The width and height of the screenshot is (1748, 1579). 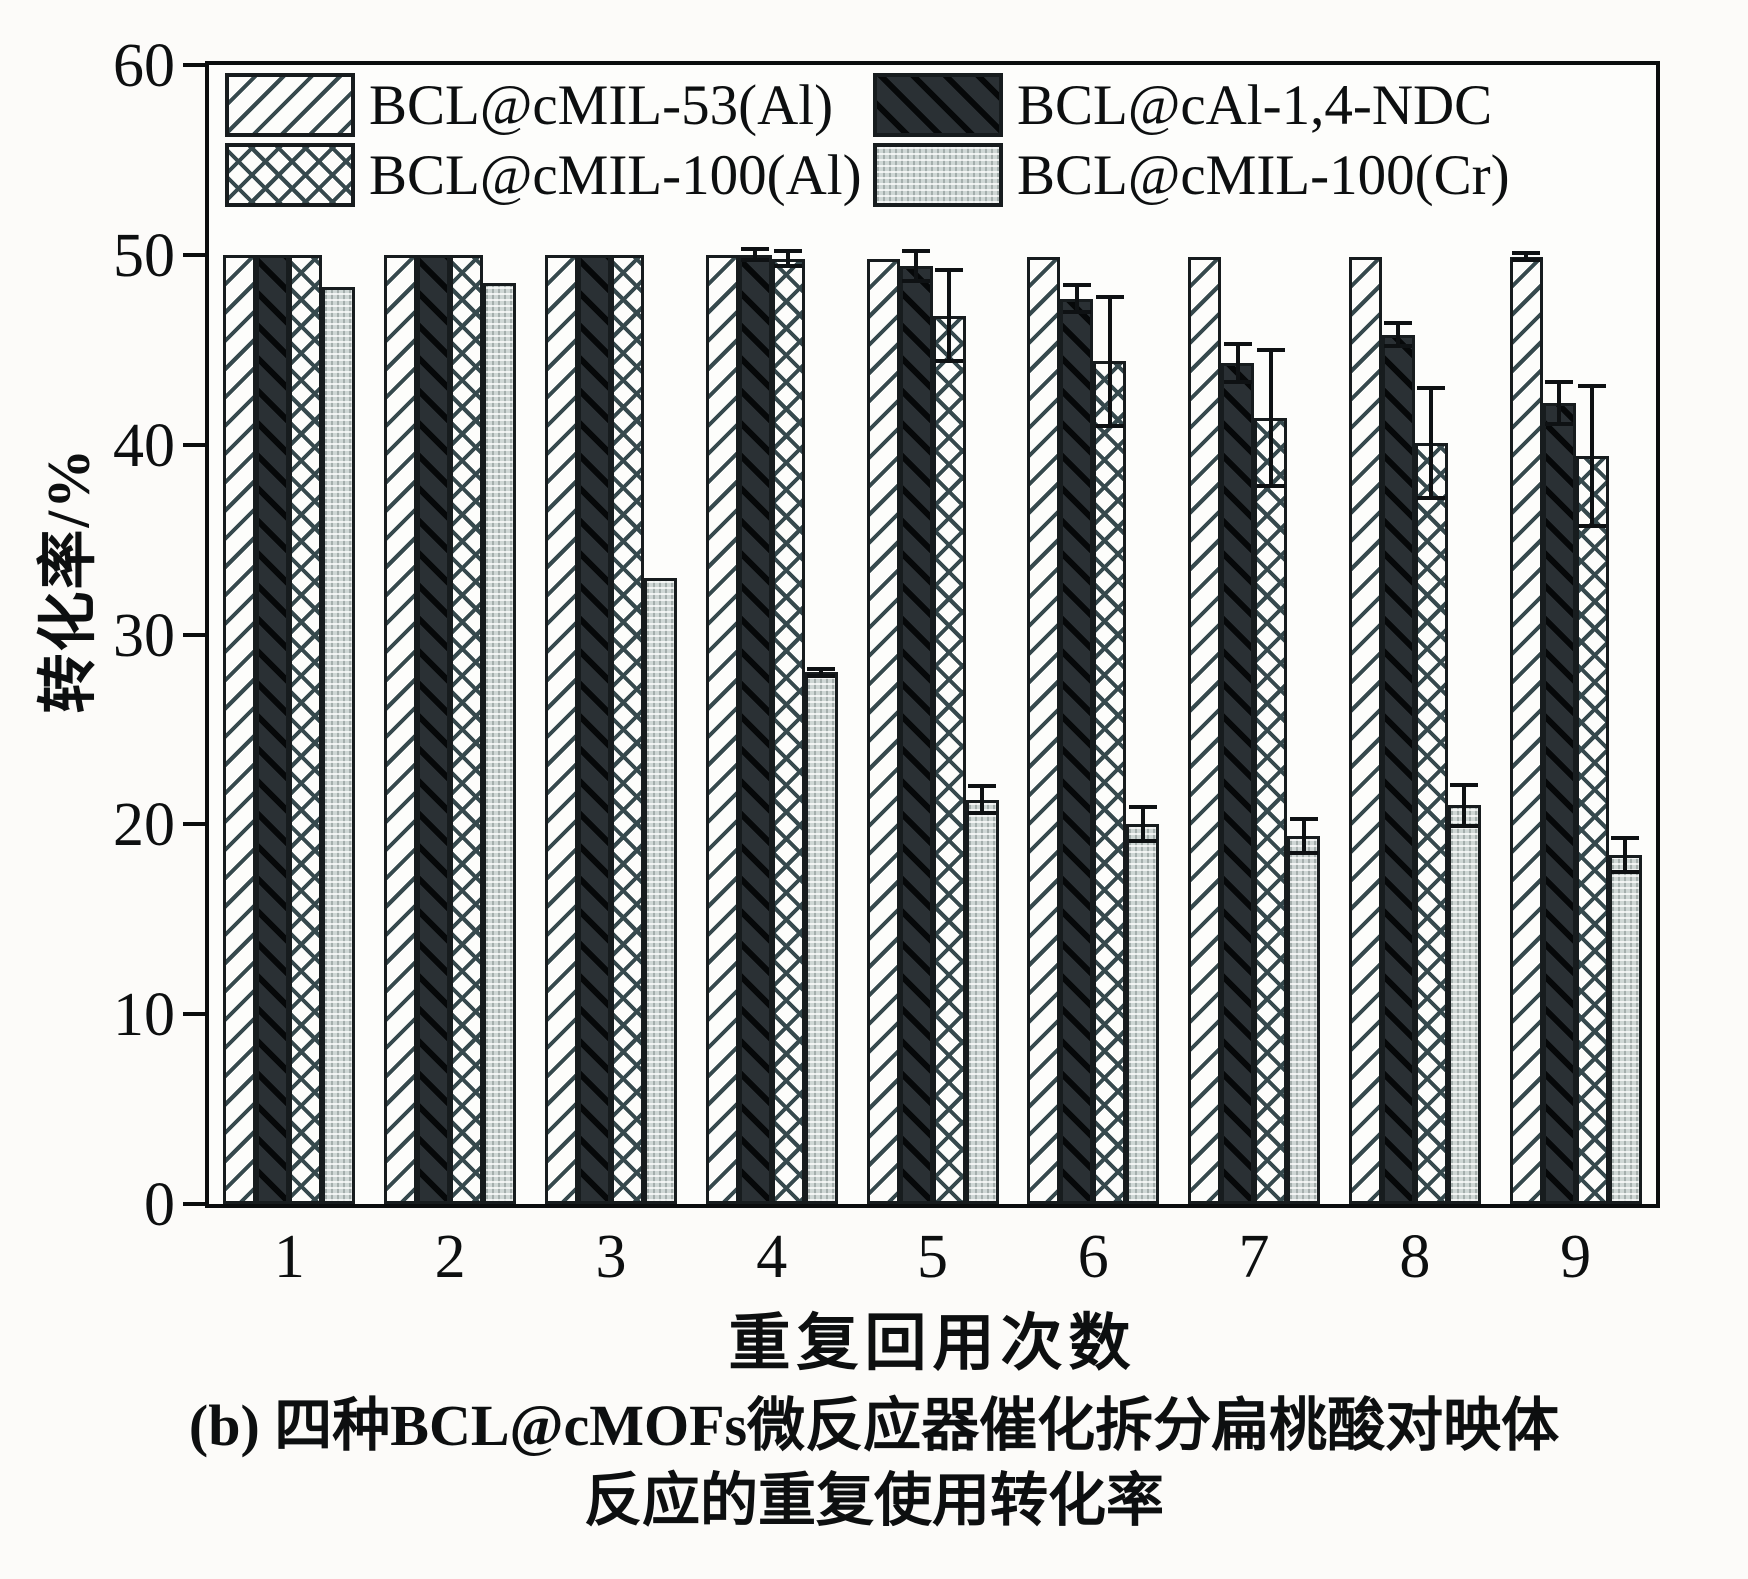 What do you see at coordinates (601, 105) in the screenshot?
I see `legend-label-1: BCL@cMIL-53(Al)` at bounding box center [601, 105].